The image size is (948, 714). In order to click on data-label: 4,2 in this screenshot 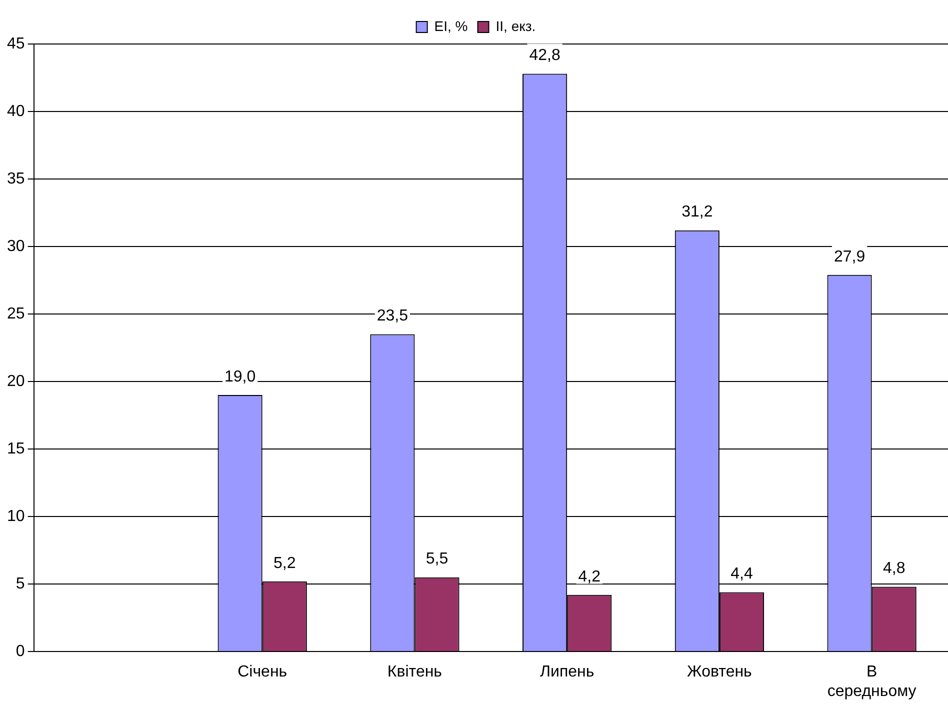, I will do `click(589, 577)`.